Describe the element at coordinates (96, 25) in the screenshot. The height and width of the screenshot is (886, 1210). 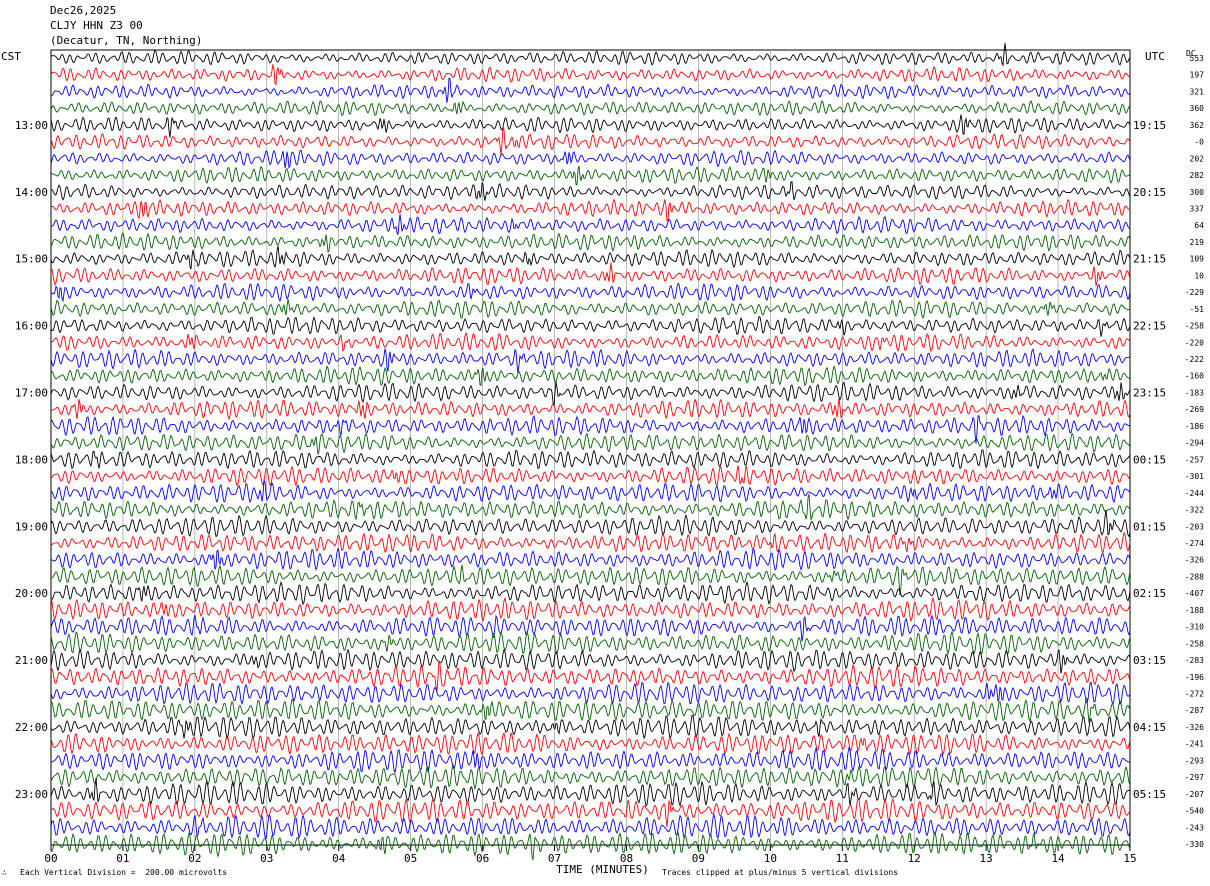
I see `station-code: CLJY HHN Z3 00` at that location.